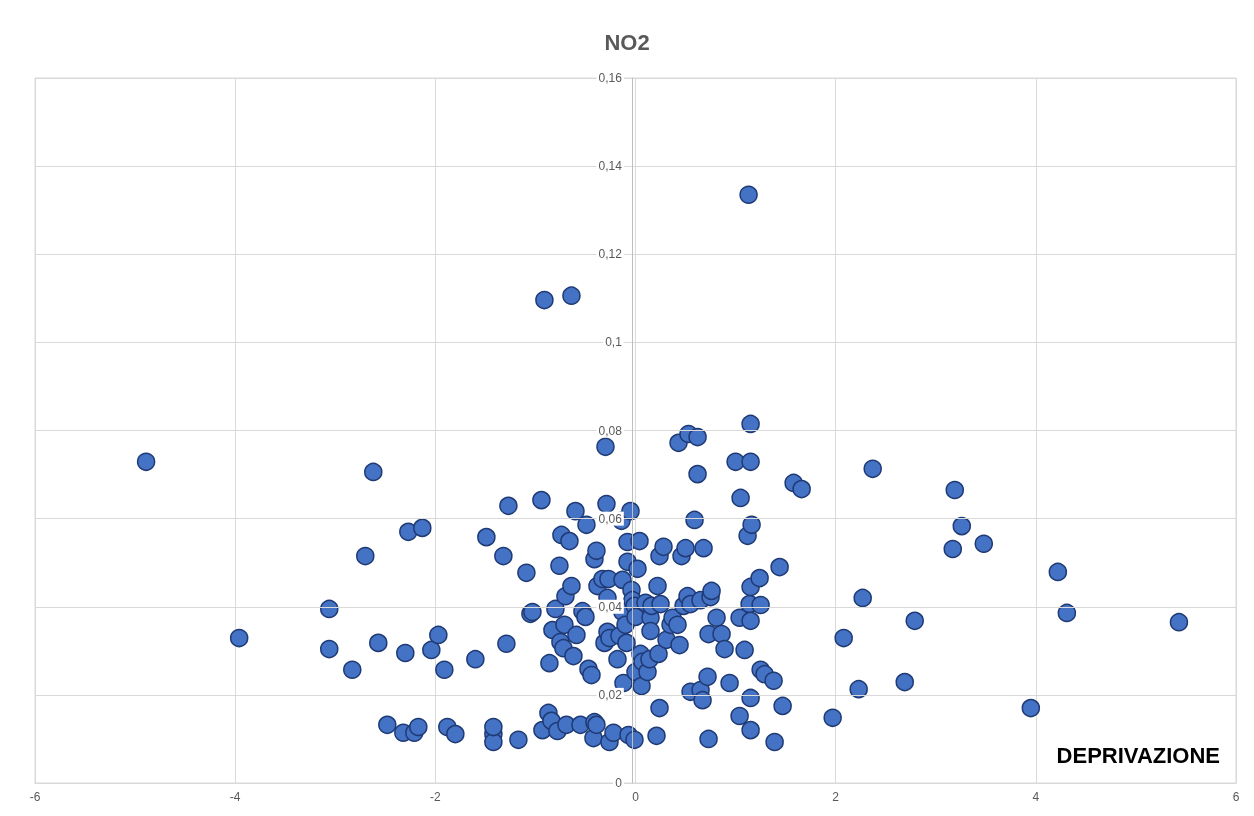 Image resolution: width=1254 pixels, height=816 pixels. I want to click on chart-title: NO2, so click(627, 42).